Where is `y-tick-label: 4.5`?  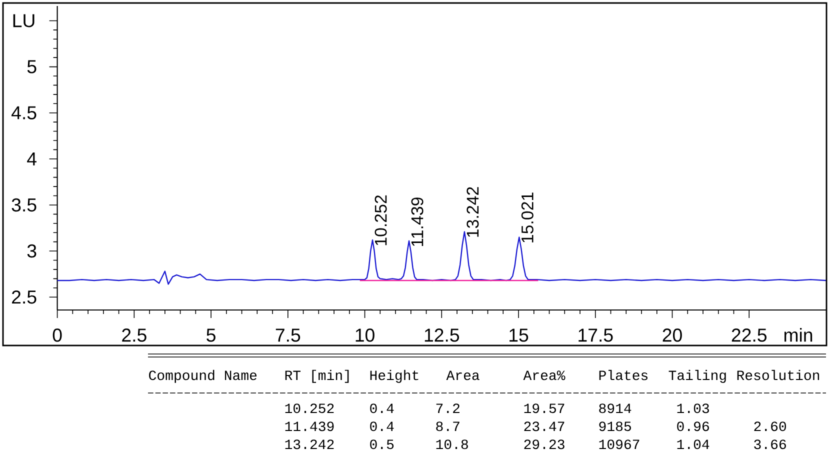 y-tick-label: 4.5 is located at coordinates (24, 113).